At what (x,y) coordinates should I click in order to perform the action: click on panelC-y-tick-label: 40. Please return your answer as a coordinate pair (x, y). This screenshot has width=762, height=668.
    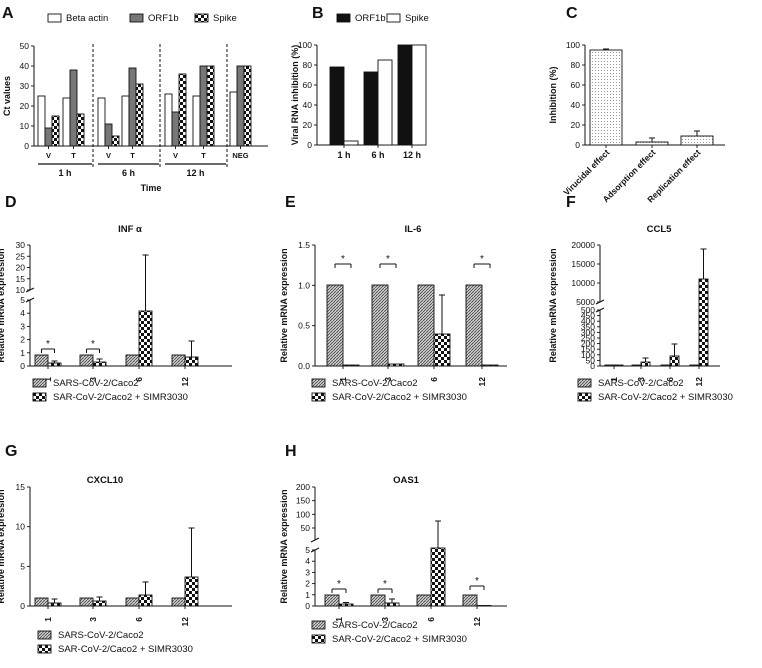
    Looking at the image, I should click on (576, 105).